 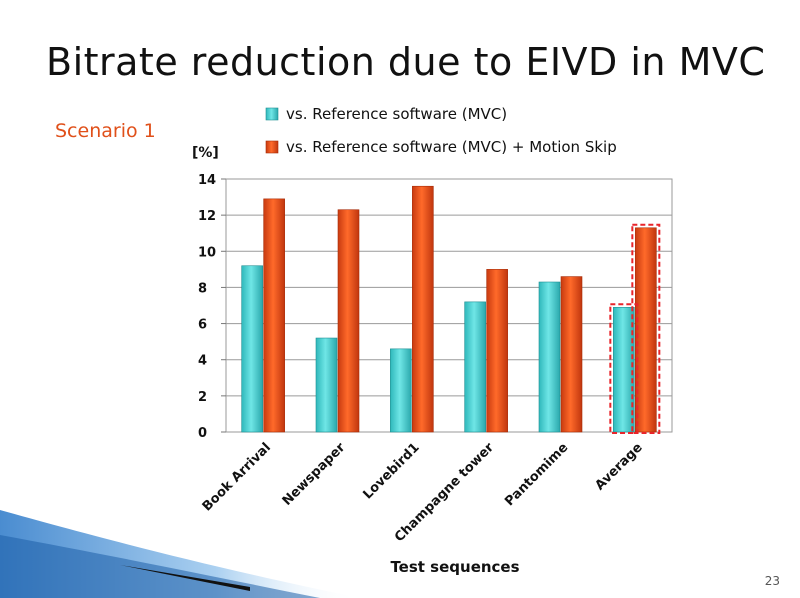 I want to click on x-tick-label: Pantomime, so click(x=536, y=474).